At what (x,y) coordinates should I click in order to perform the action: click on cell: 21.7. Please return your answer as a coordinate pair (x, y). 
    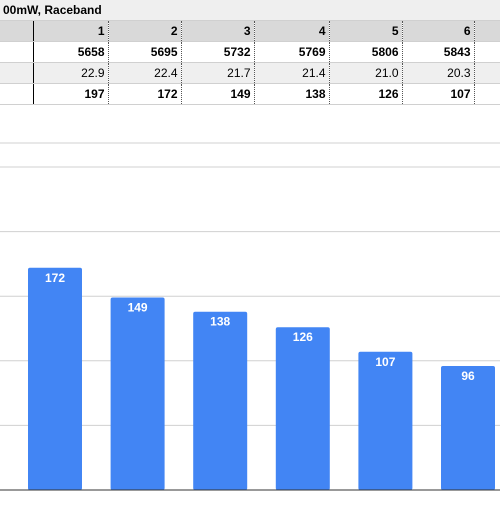
    Looking at the image, I should click on (218, 73).